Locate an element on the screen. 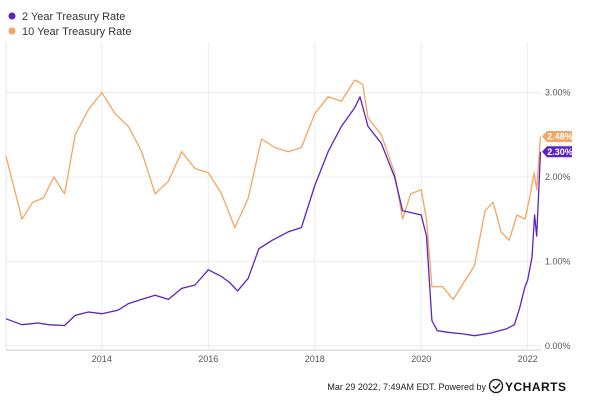 This screenshot has width=600, height=401. legend-label-2-year: 2 Year Treasury Rate is located at coordinates (73, 17).